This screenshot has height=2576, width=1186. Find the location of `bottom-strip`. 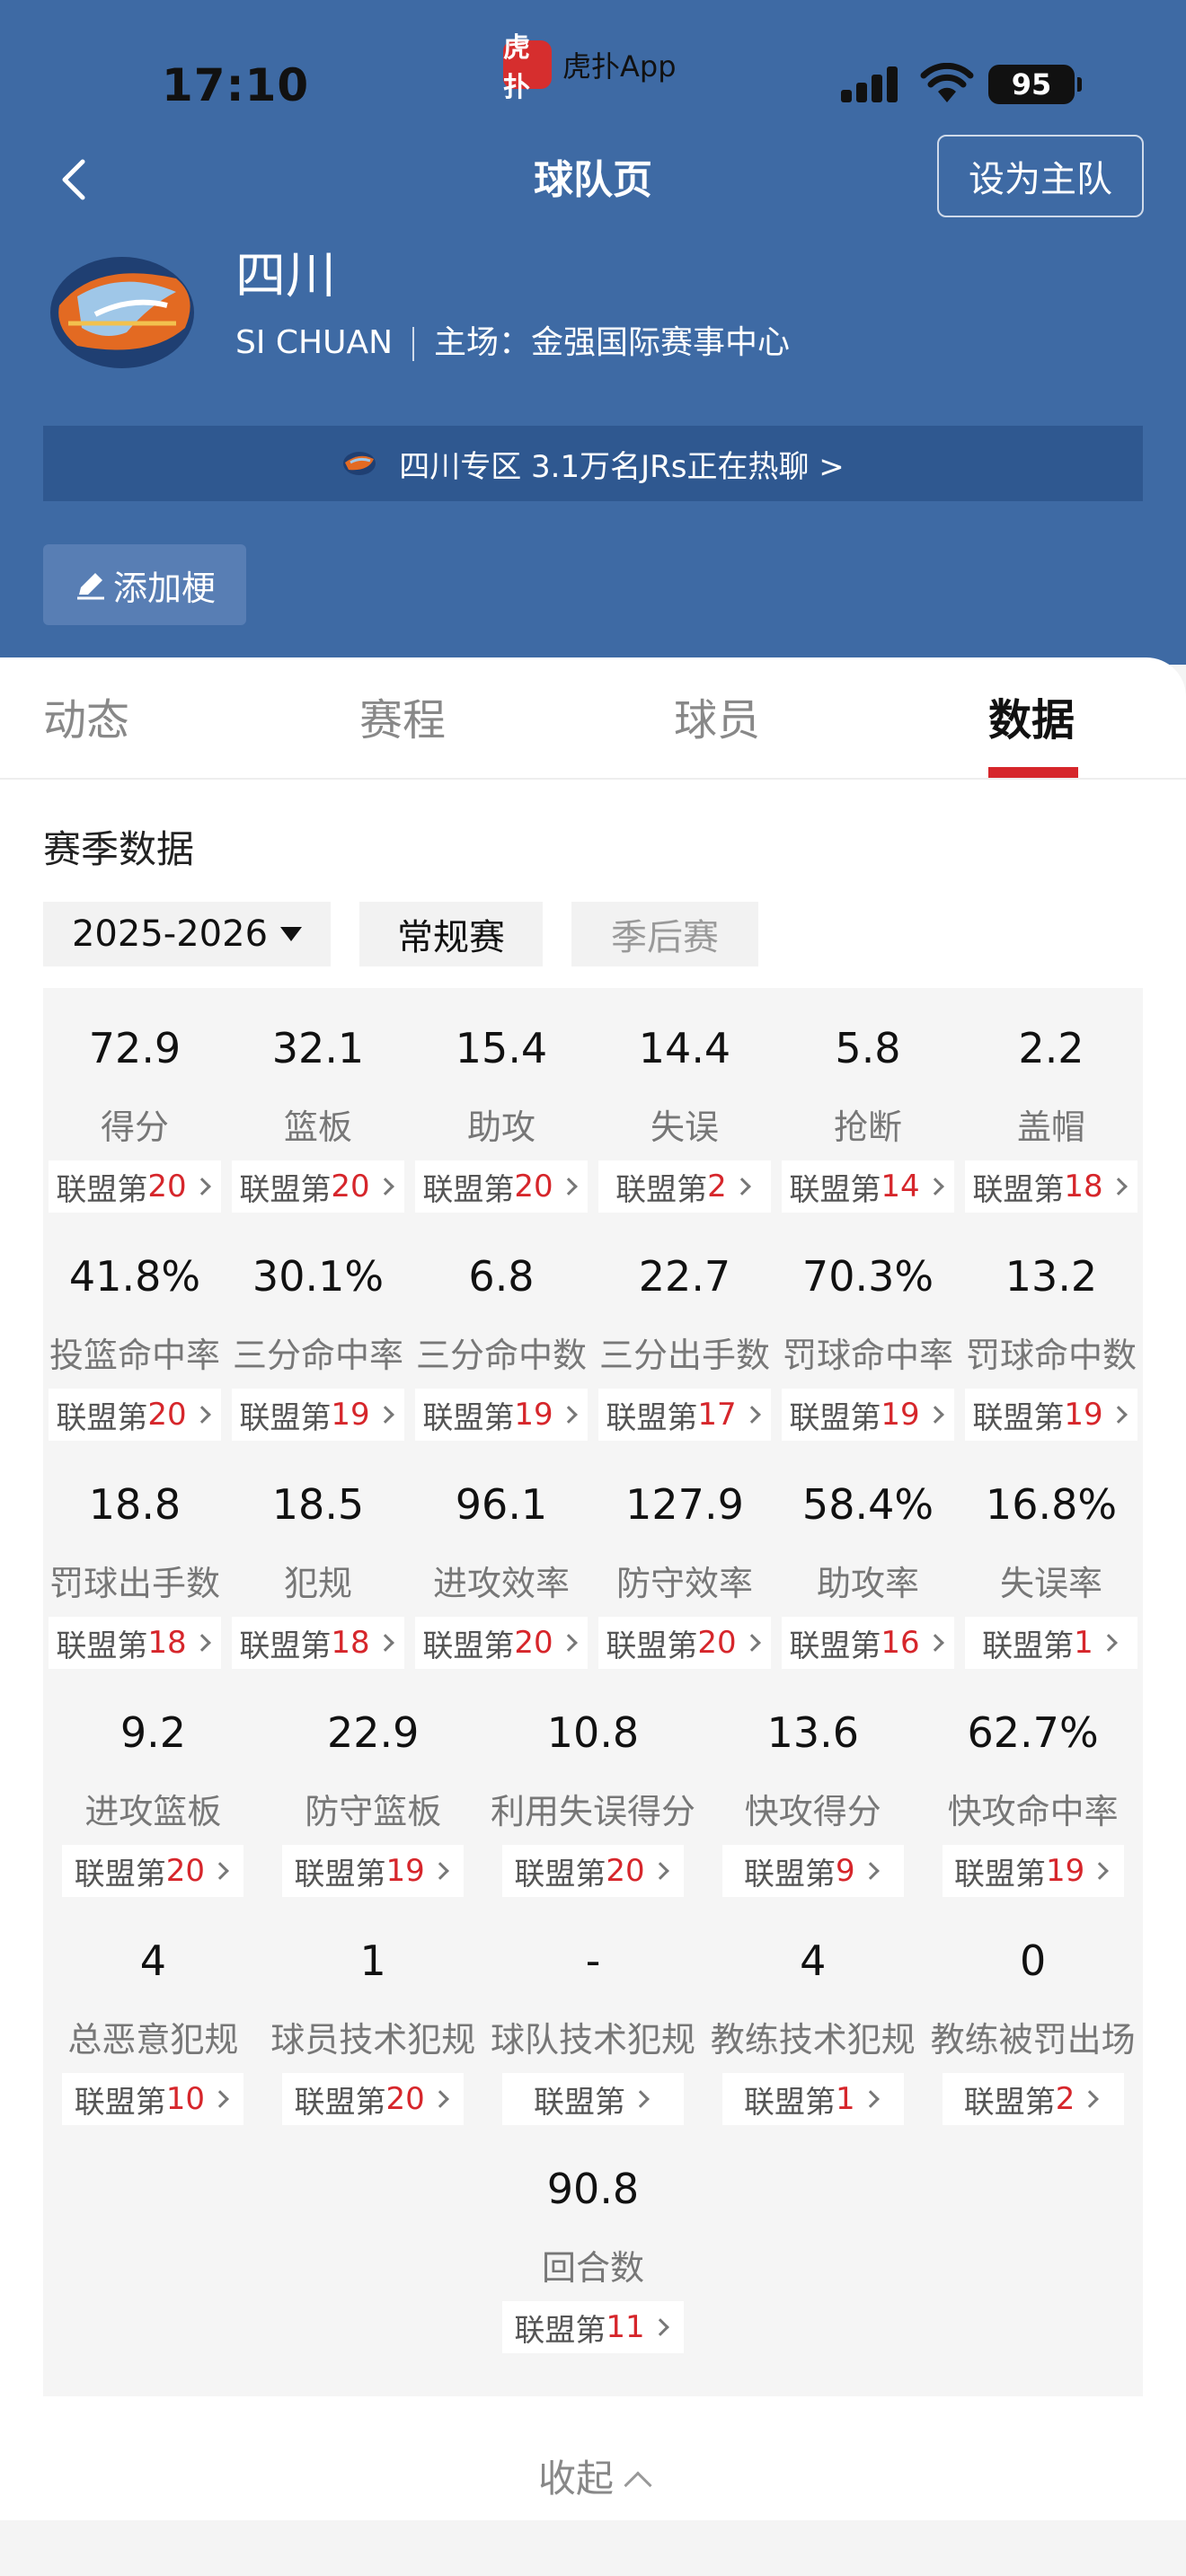

bottom-strip is located at coordinates (593, 2548).